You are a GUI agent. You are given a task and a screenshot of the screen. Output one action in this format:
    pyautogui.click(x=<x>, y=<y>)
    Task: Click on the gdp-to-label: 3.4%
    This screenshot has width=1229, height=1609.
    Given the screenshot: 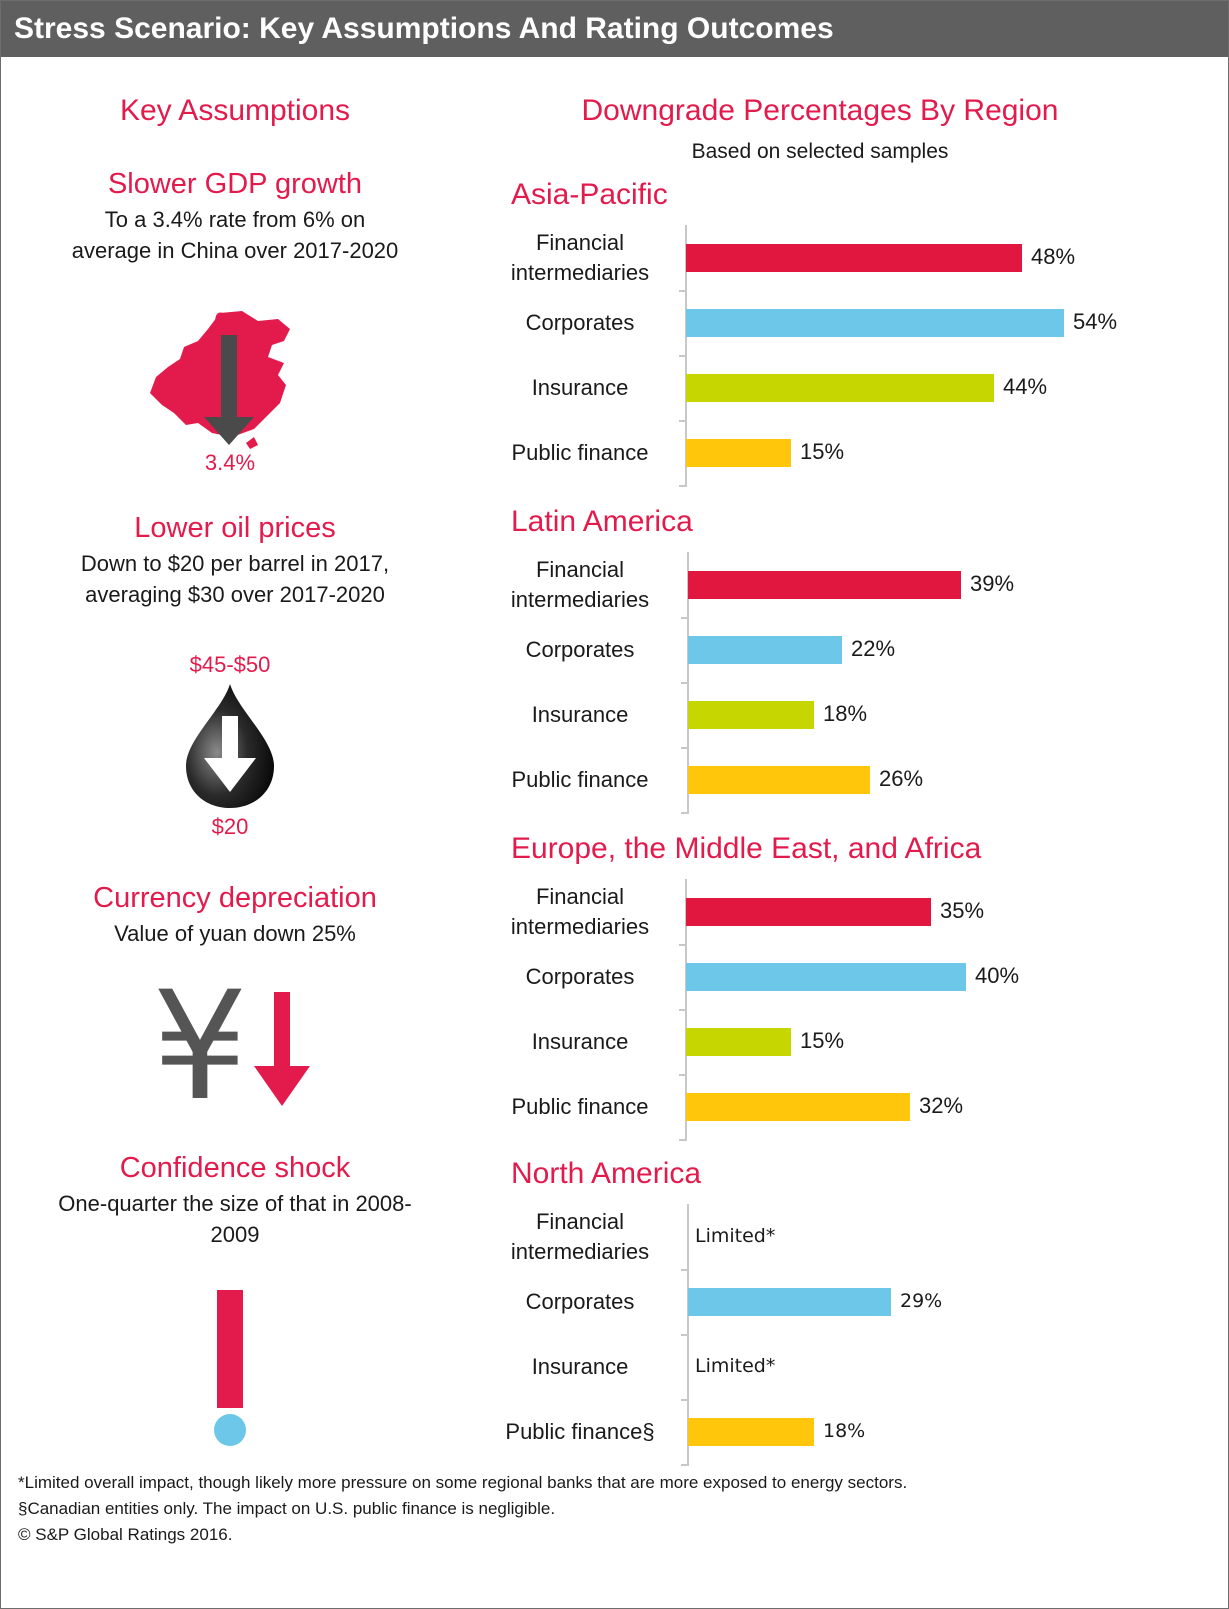 What is the action you would take?
    pyautogui.click(x=230, y=462)
    